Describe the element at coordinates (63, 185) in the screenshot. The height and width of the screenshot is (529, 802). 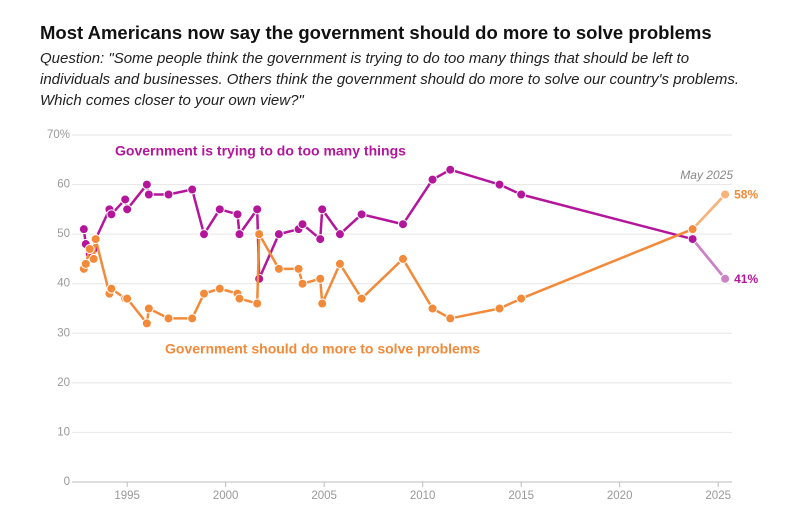
I see `y-tick-label: 60` at that location.